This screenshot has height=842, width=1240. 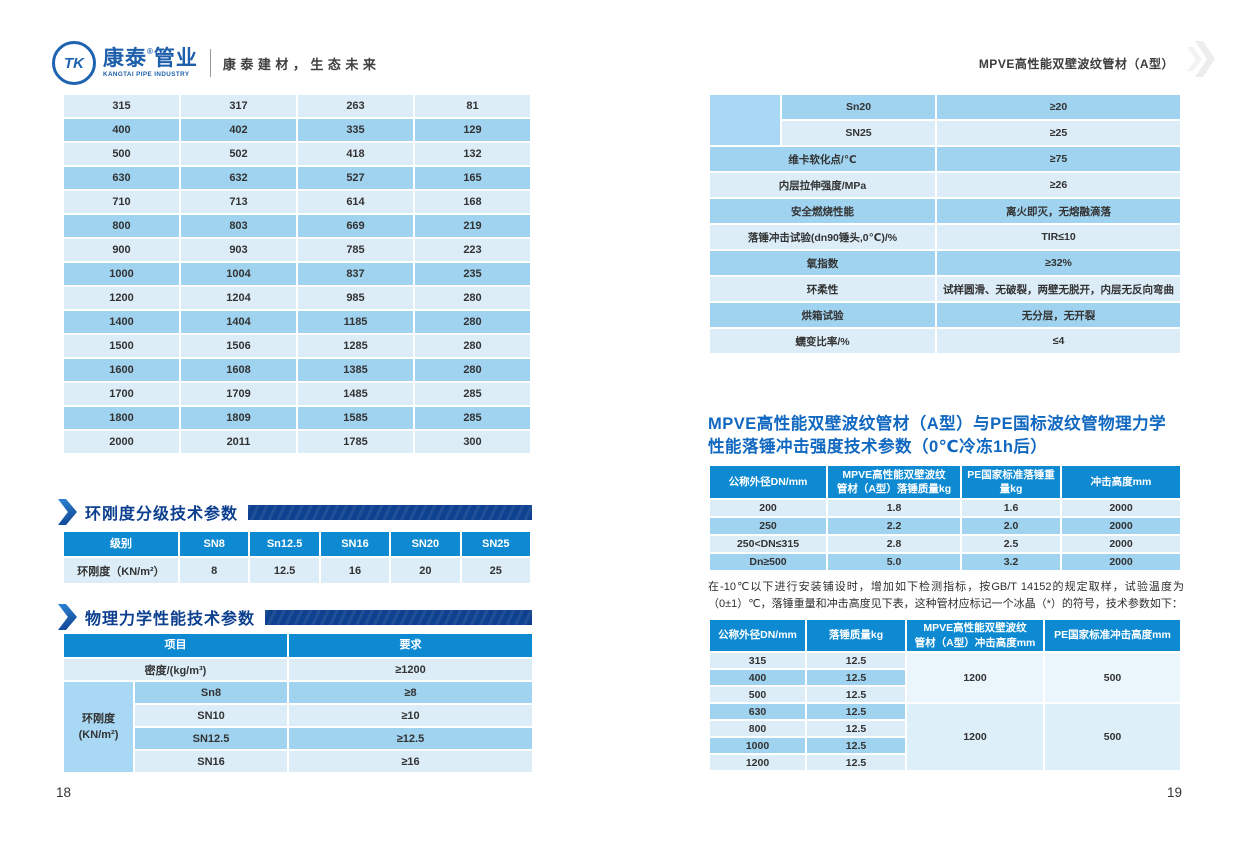 I want to click on table-cell: 内层拉伸强度/MPa, so click(x=822, y=185).